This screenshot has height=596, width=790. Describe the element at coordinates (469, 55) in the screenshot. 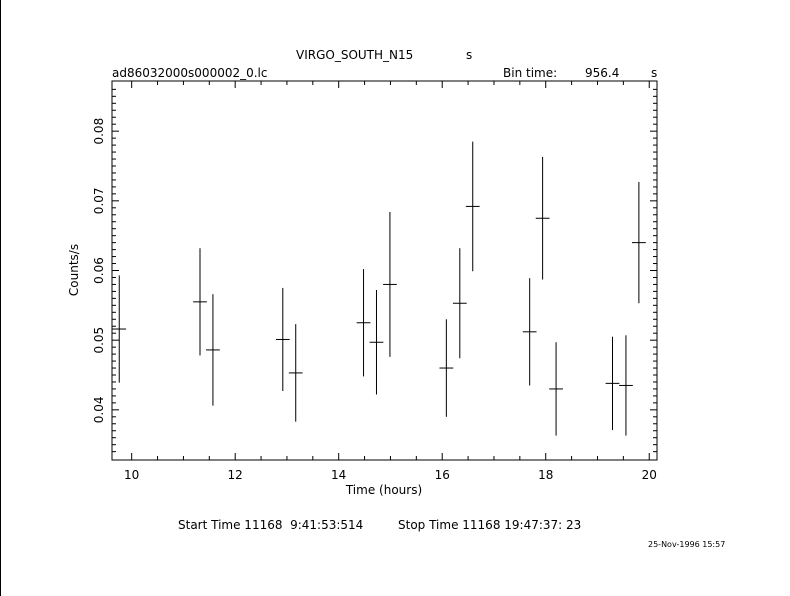

I see `object-title-unit: s` at that location.